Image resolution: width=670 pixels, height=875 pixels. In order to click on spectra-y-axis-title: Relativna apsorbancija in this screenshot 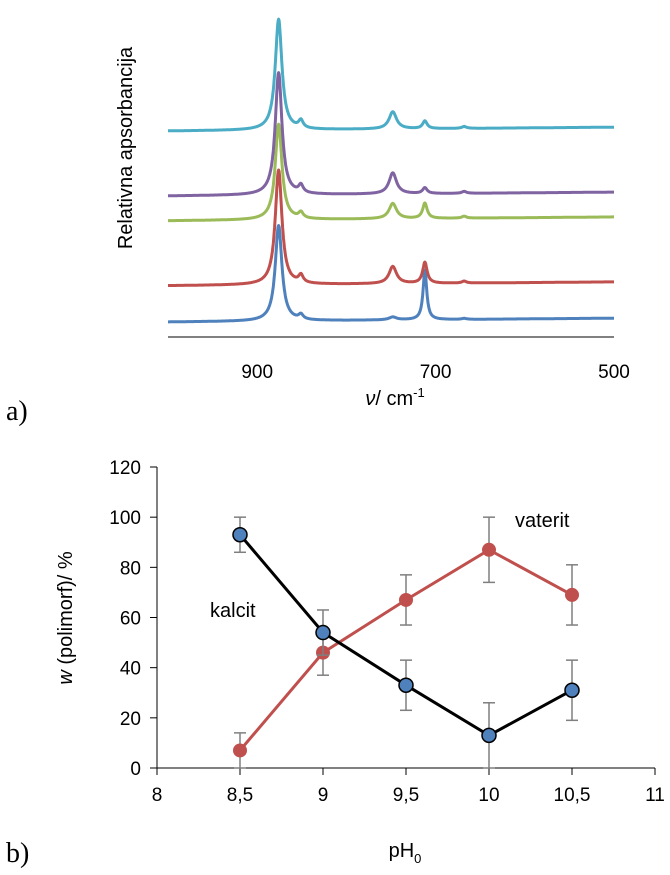, I will do `click(126, 147)`.